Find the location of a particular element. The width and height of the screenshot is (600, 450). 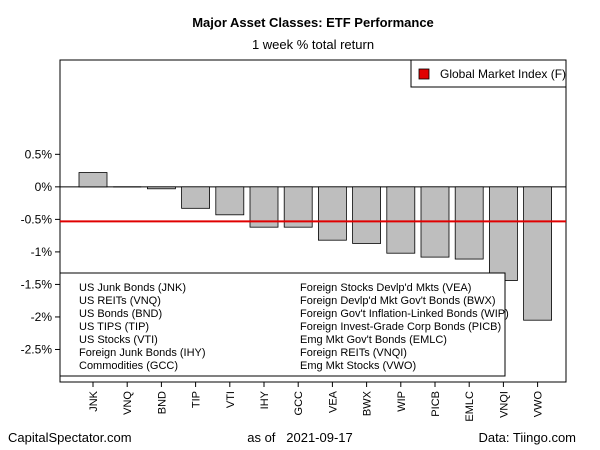

x-tick-label: VNQI is located at coordinates (504, 404).